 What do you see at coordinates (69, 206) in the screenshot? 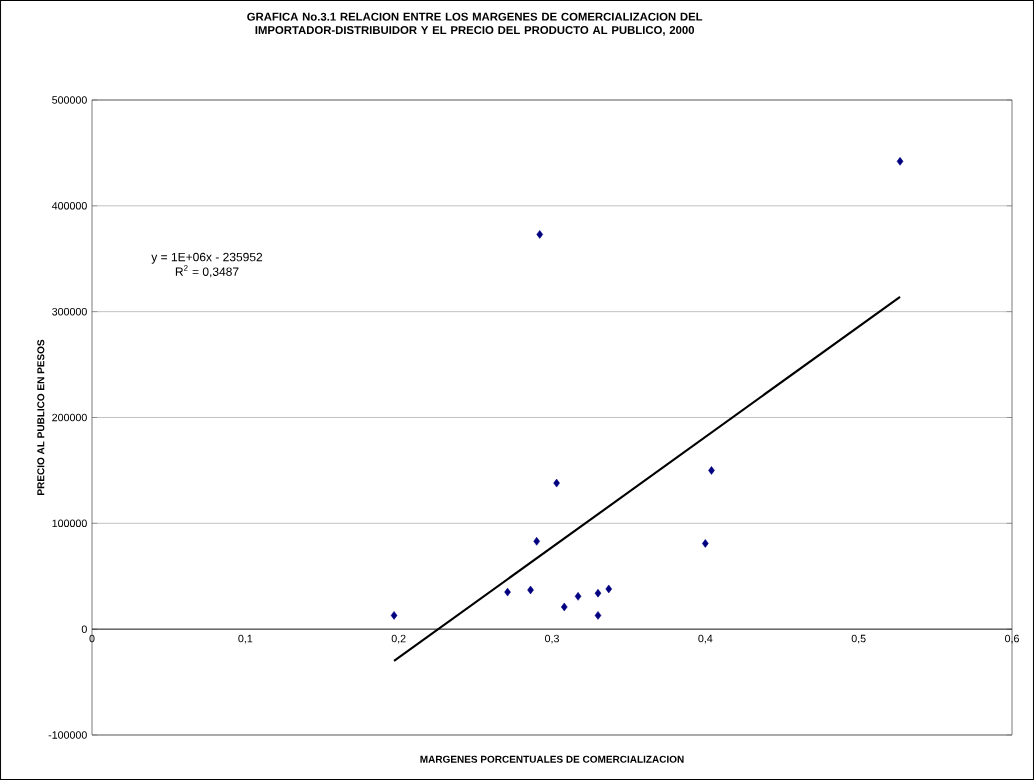
I see `y-tick-label: 400000` at bounding box center [69, 206].